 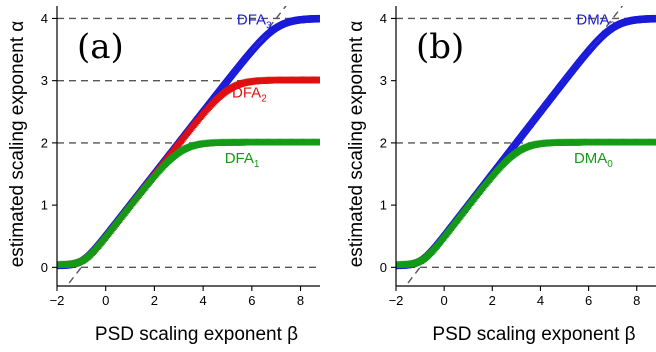 What do you see at coordinates (440, 47) in the screenshot?
I see `panel-label: (b)` at bounding box center [440, 47].